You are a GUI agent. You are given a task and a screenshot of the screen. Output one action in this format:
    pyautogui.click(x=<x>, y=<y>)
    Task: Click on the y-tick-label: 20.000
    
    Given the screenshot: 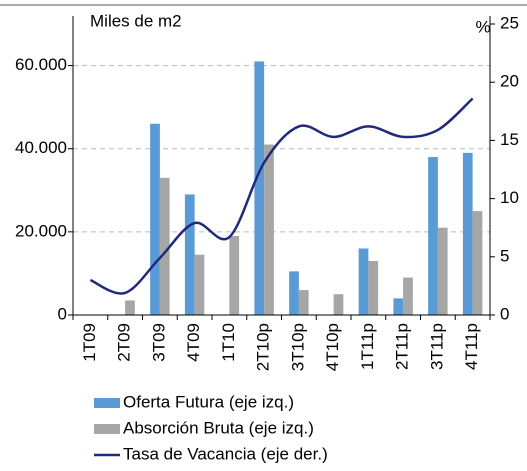 What is the action you would take?
    pyautogui.click(x=41, y=230)
    